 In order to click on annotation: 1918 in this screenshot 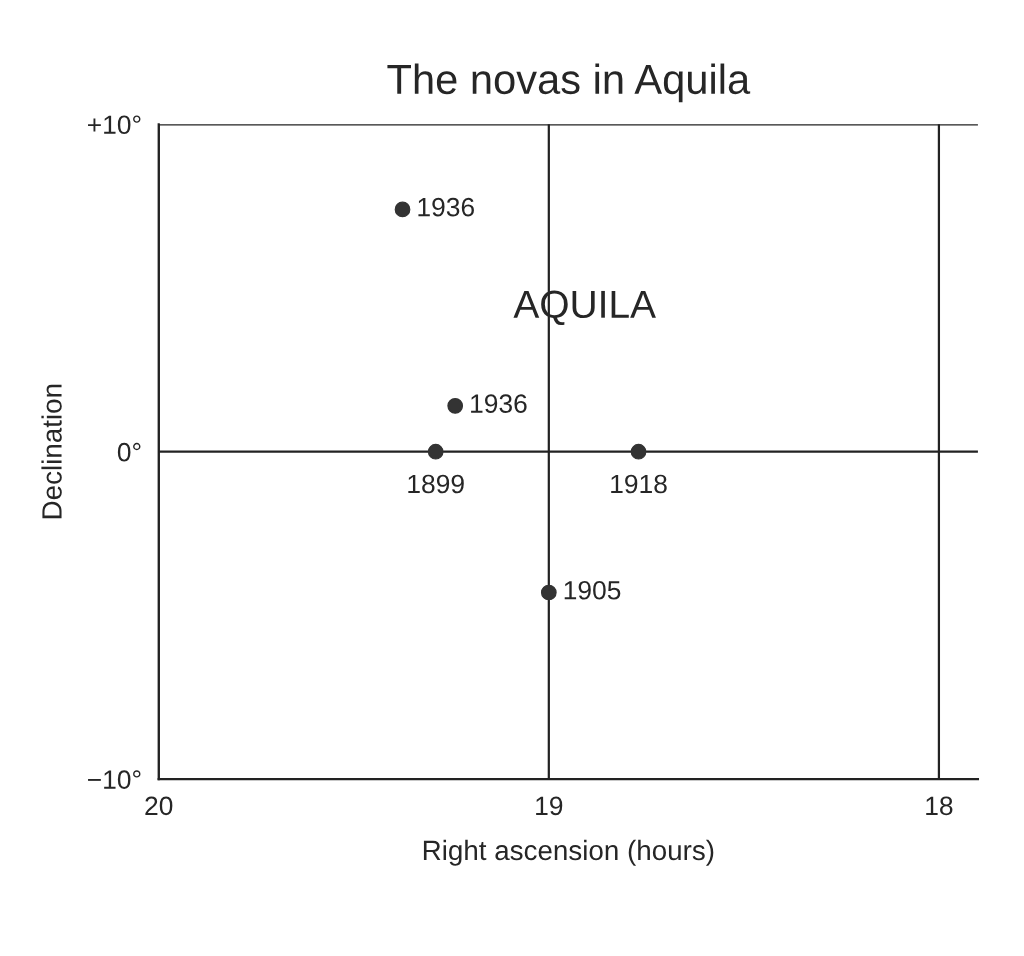, I will do `click(639, 484)`.